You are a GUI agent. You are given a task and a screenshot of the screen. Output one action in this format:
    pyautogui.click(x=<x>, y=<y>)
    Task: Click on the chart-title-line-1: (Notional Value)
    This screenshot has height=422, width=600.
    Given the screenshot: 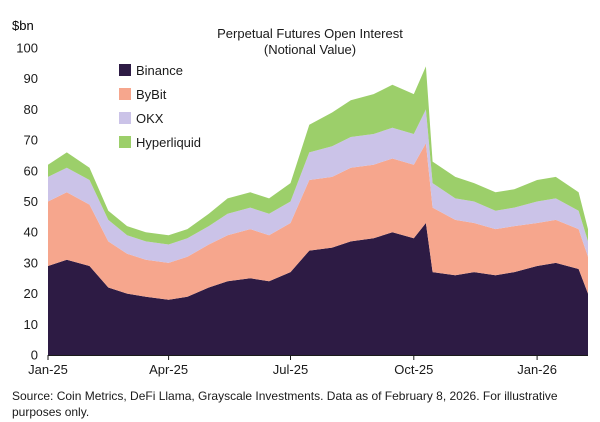 What is the action you would take?
    pyautogui.click(x=310, y=49)
    